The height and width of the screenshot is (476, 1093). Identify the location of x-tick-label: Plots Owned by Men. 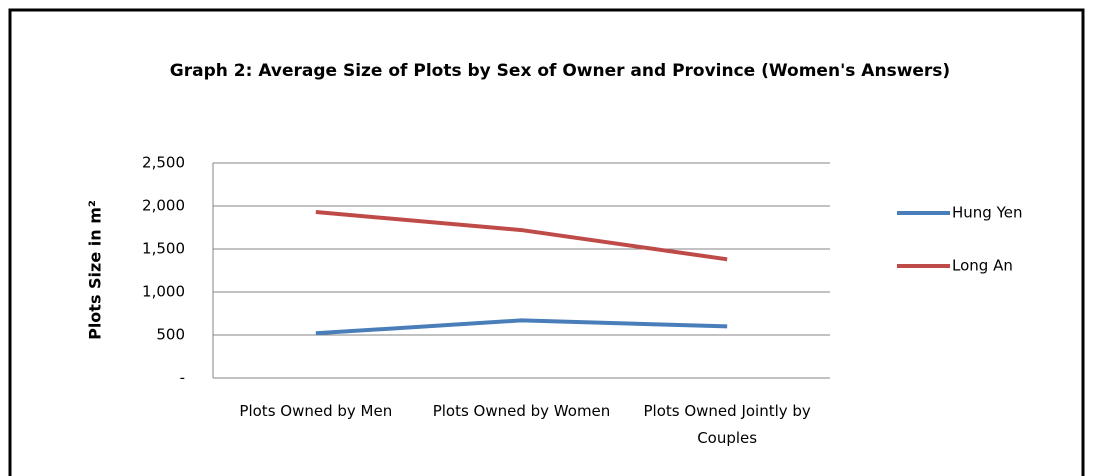
(316, 411).